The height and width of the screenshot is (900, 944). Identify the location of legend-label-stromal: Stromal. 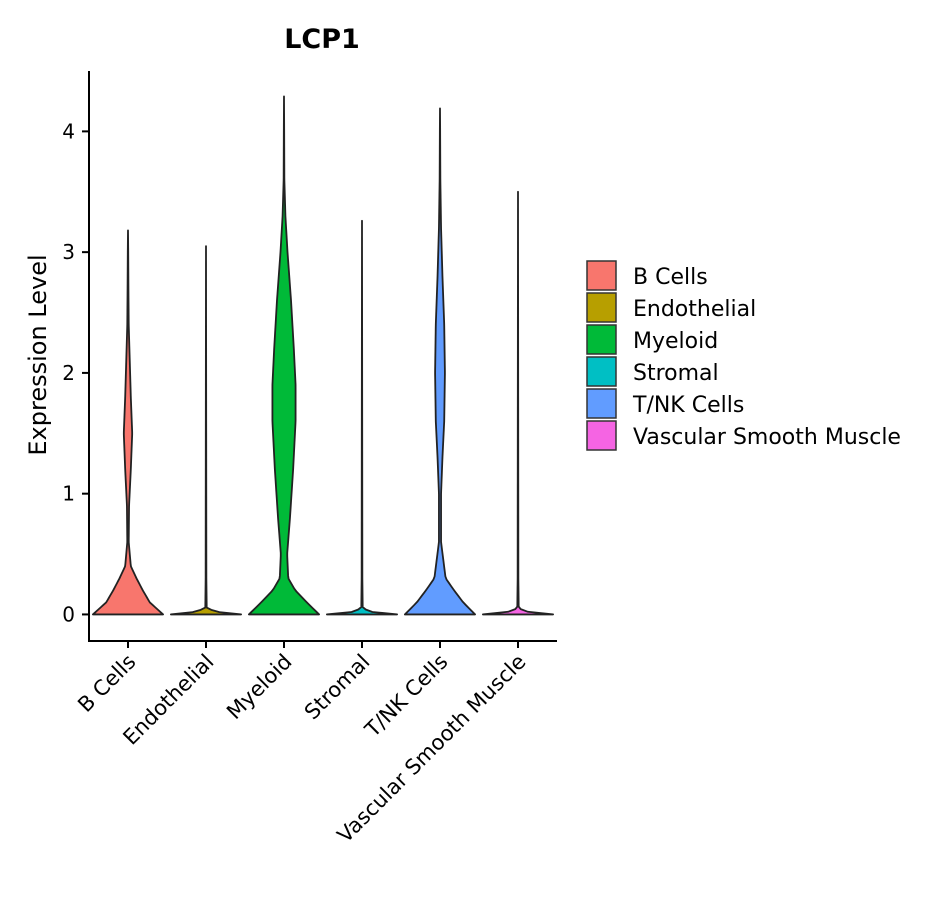
(676, 373).